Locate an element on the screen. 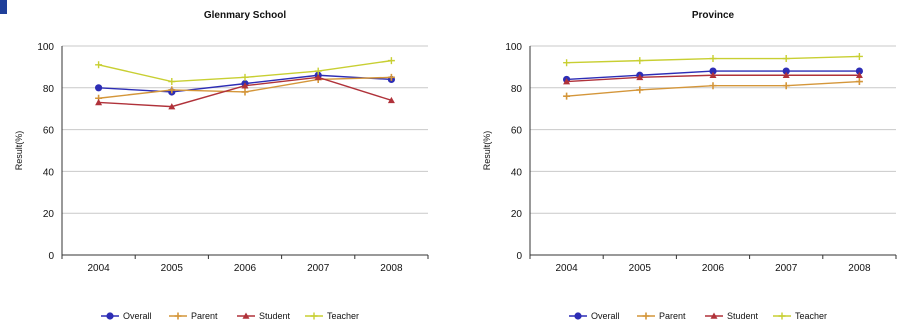  header-accent-bar is located at coordinates (3, 7).